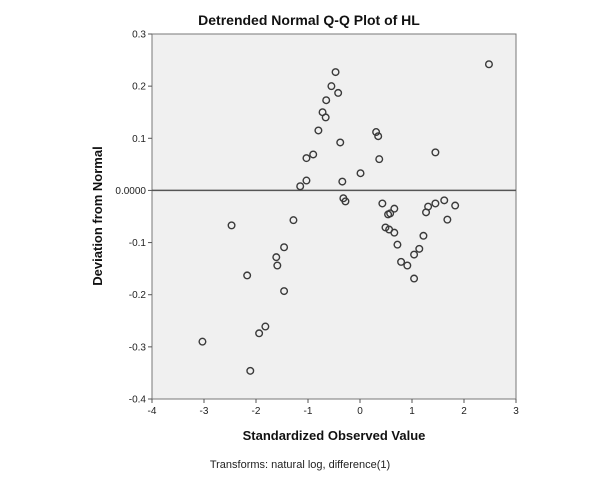 The image size is (601, 481). I want to click on x-tick-label: -4, so click(152, 411).